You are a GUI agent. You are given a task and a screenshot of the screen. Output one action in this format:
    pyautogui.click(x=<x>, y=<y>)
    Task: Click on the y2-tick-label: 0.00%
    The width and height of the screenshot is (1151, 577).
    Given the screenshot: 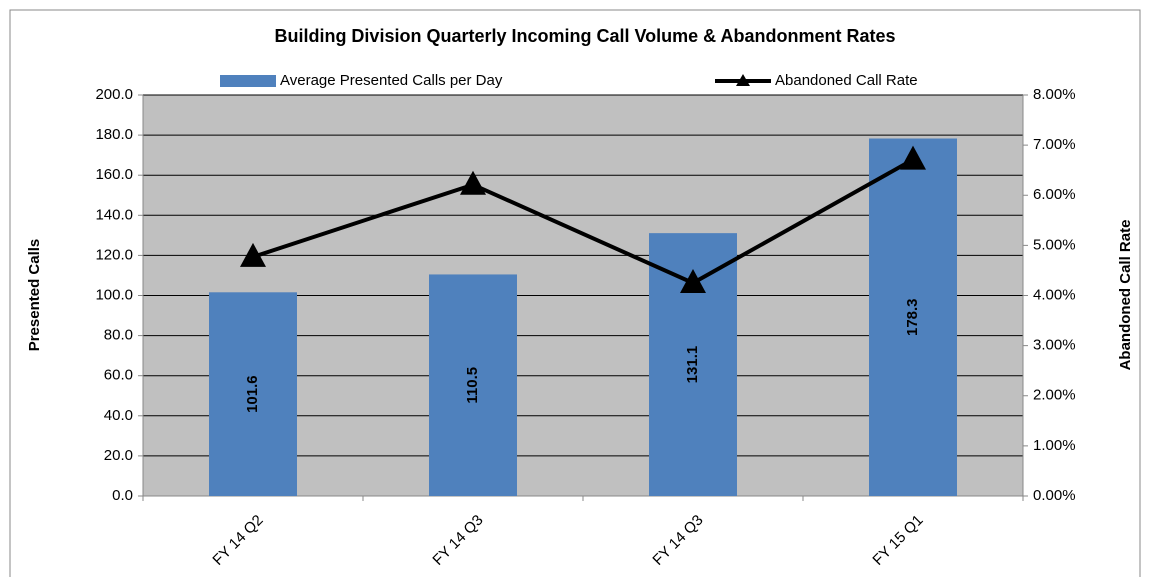 What is the action you would take?
    pyautogui.click(x=1054, y=495)
    